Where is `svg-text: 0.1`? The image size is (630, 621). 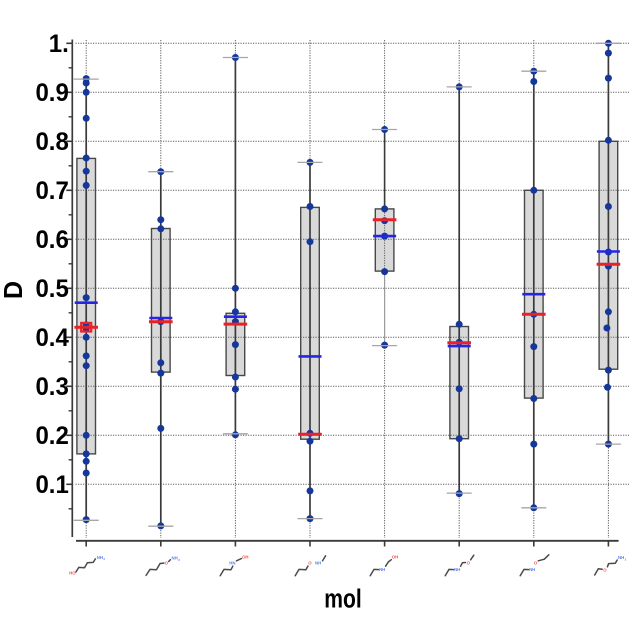
svg-text: 0.1 is located at coordinates (51, 486).